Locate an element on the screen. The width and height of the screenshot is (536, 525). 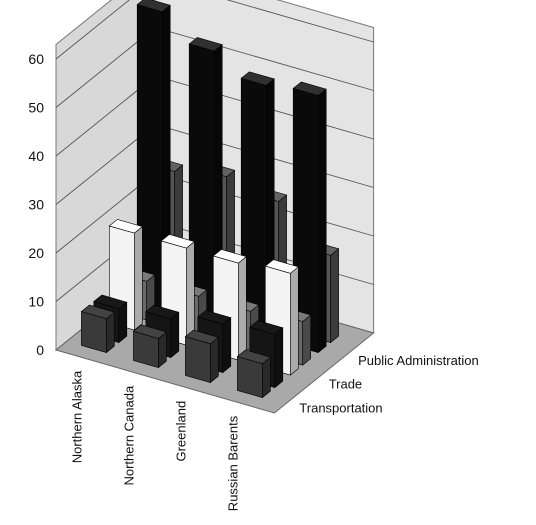
bar-public-administration-russian-barents is located at coordinates (309, 217).